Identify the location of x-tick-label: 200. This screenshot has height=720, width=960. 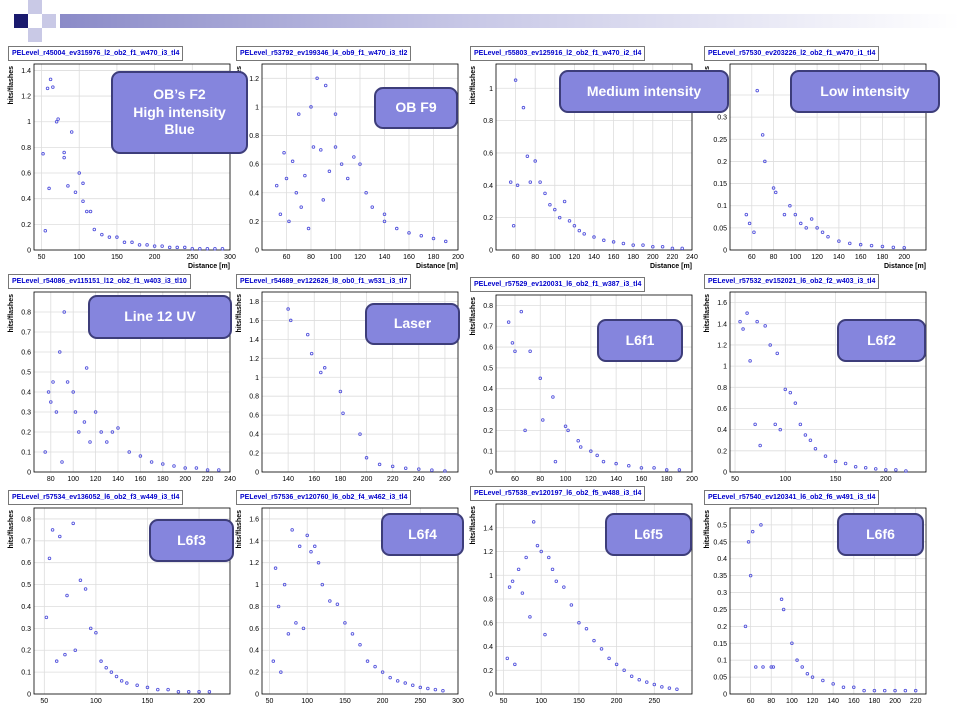
(895, 701).